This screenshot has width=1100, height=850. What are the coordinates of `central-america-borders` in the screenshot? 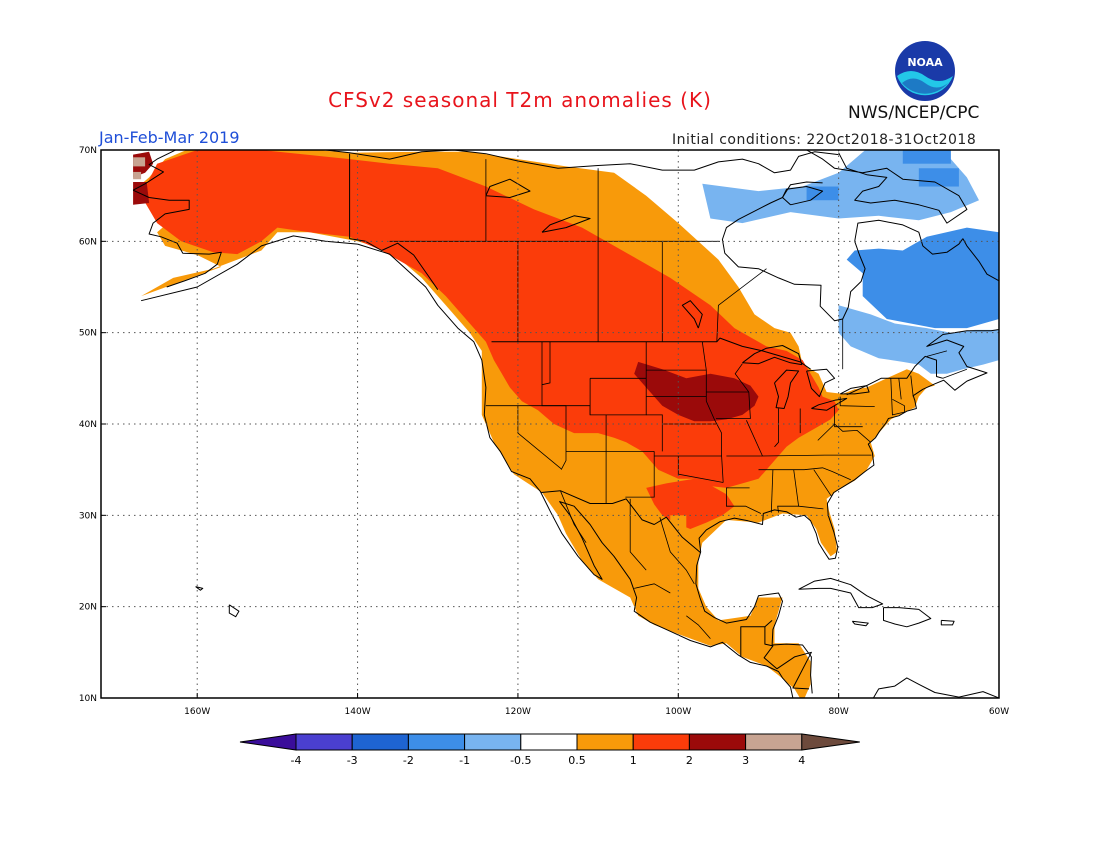 It's located at (787, 658).